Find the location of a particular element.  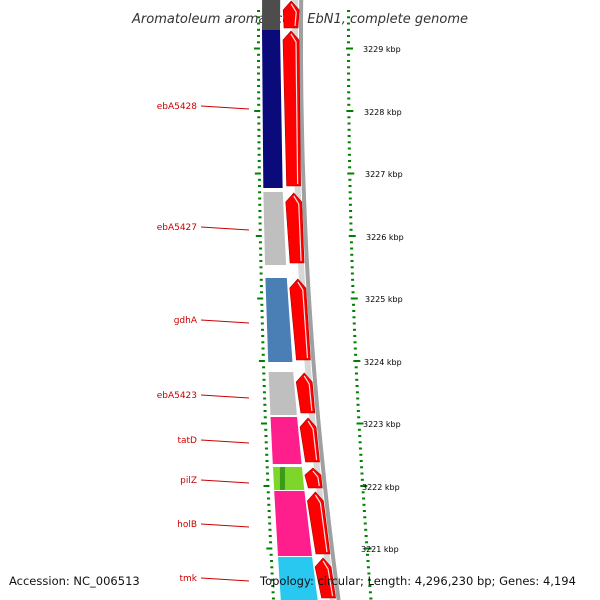

gene-track is located at coordinates (290, 300).